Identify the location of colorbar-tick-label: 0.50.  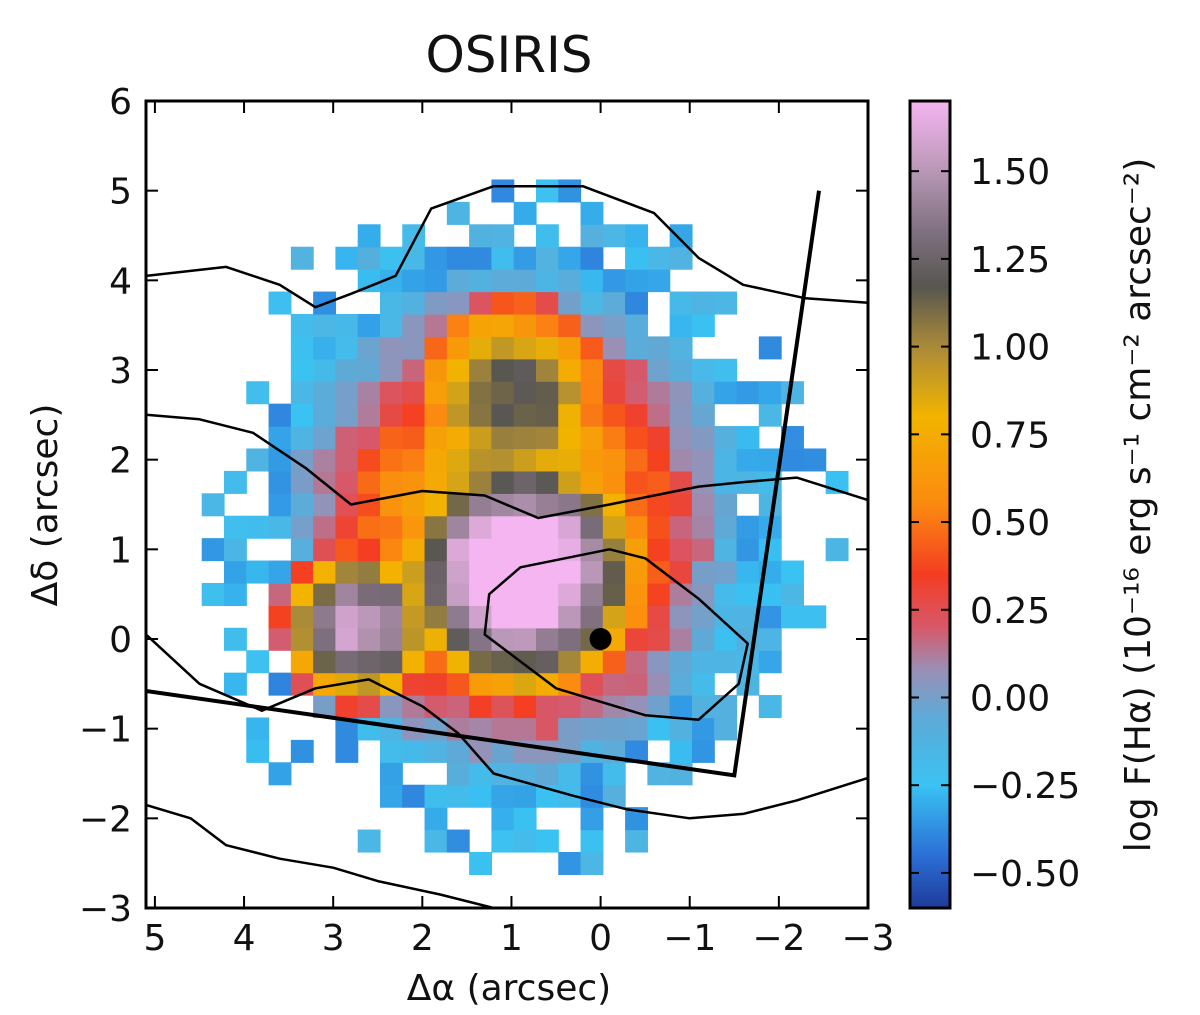
(1010, 523).